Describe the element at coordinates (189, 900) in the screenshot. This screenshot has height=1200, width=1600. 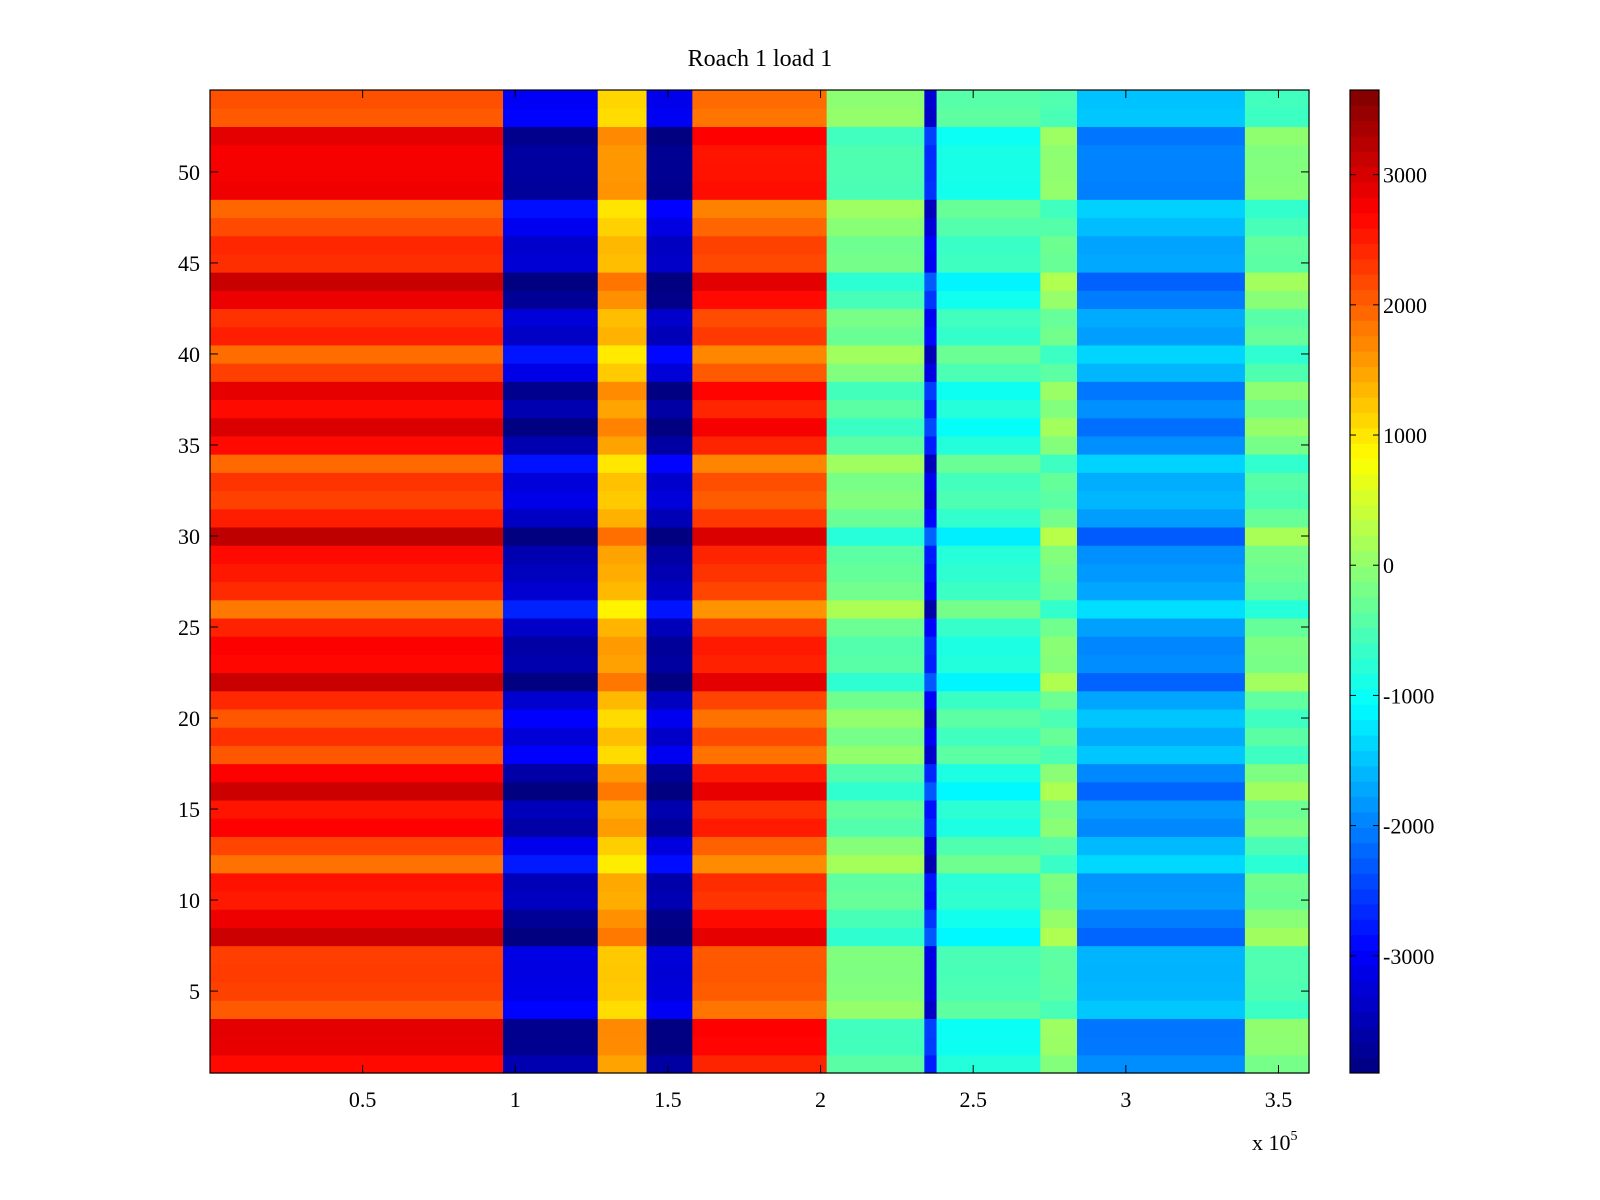
I see `y-tick-label: 10` at that location.